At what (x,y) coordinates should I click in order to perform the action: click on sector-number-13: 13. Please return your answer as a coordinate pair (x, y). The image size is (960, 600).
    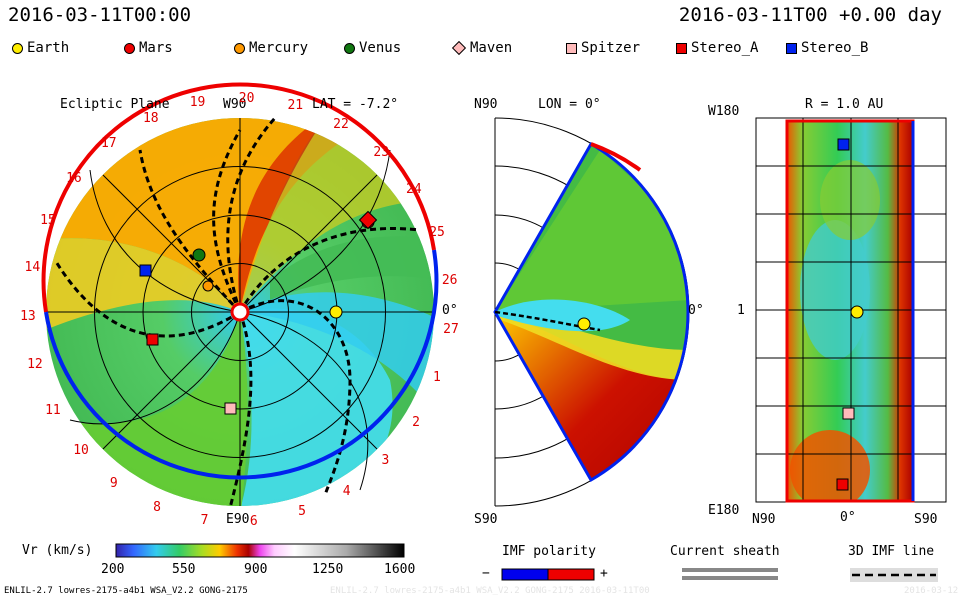
    Looking at the image, I should click on (28, 316).